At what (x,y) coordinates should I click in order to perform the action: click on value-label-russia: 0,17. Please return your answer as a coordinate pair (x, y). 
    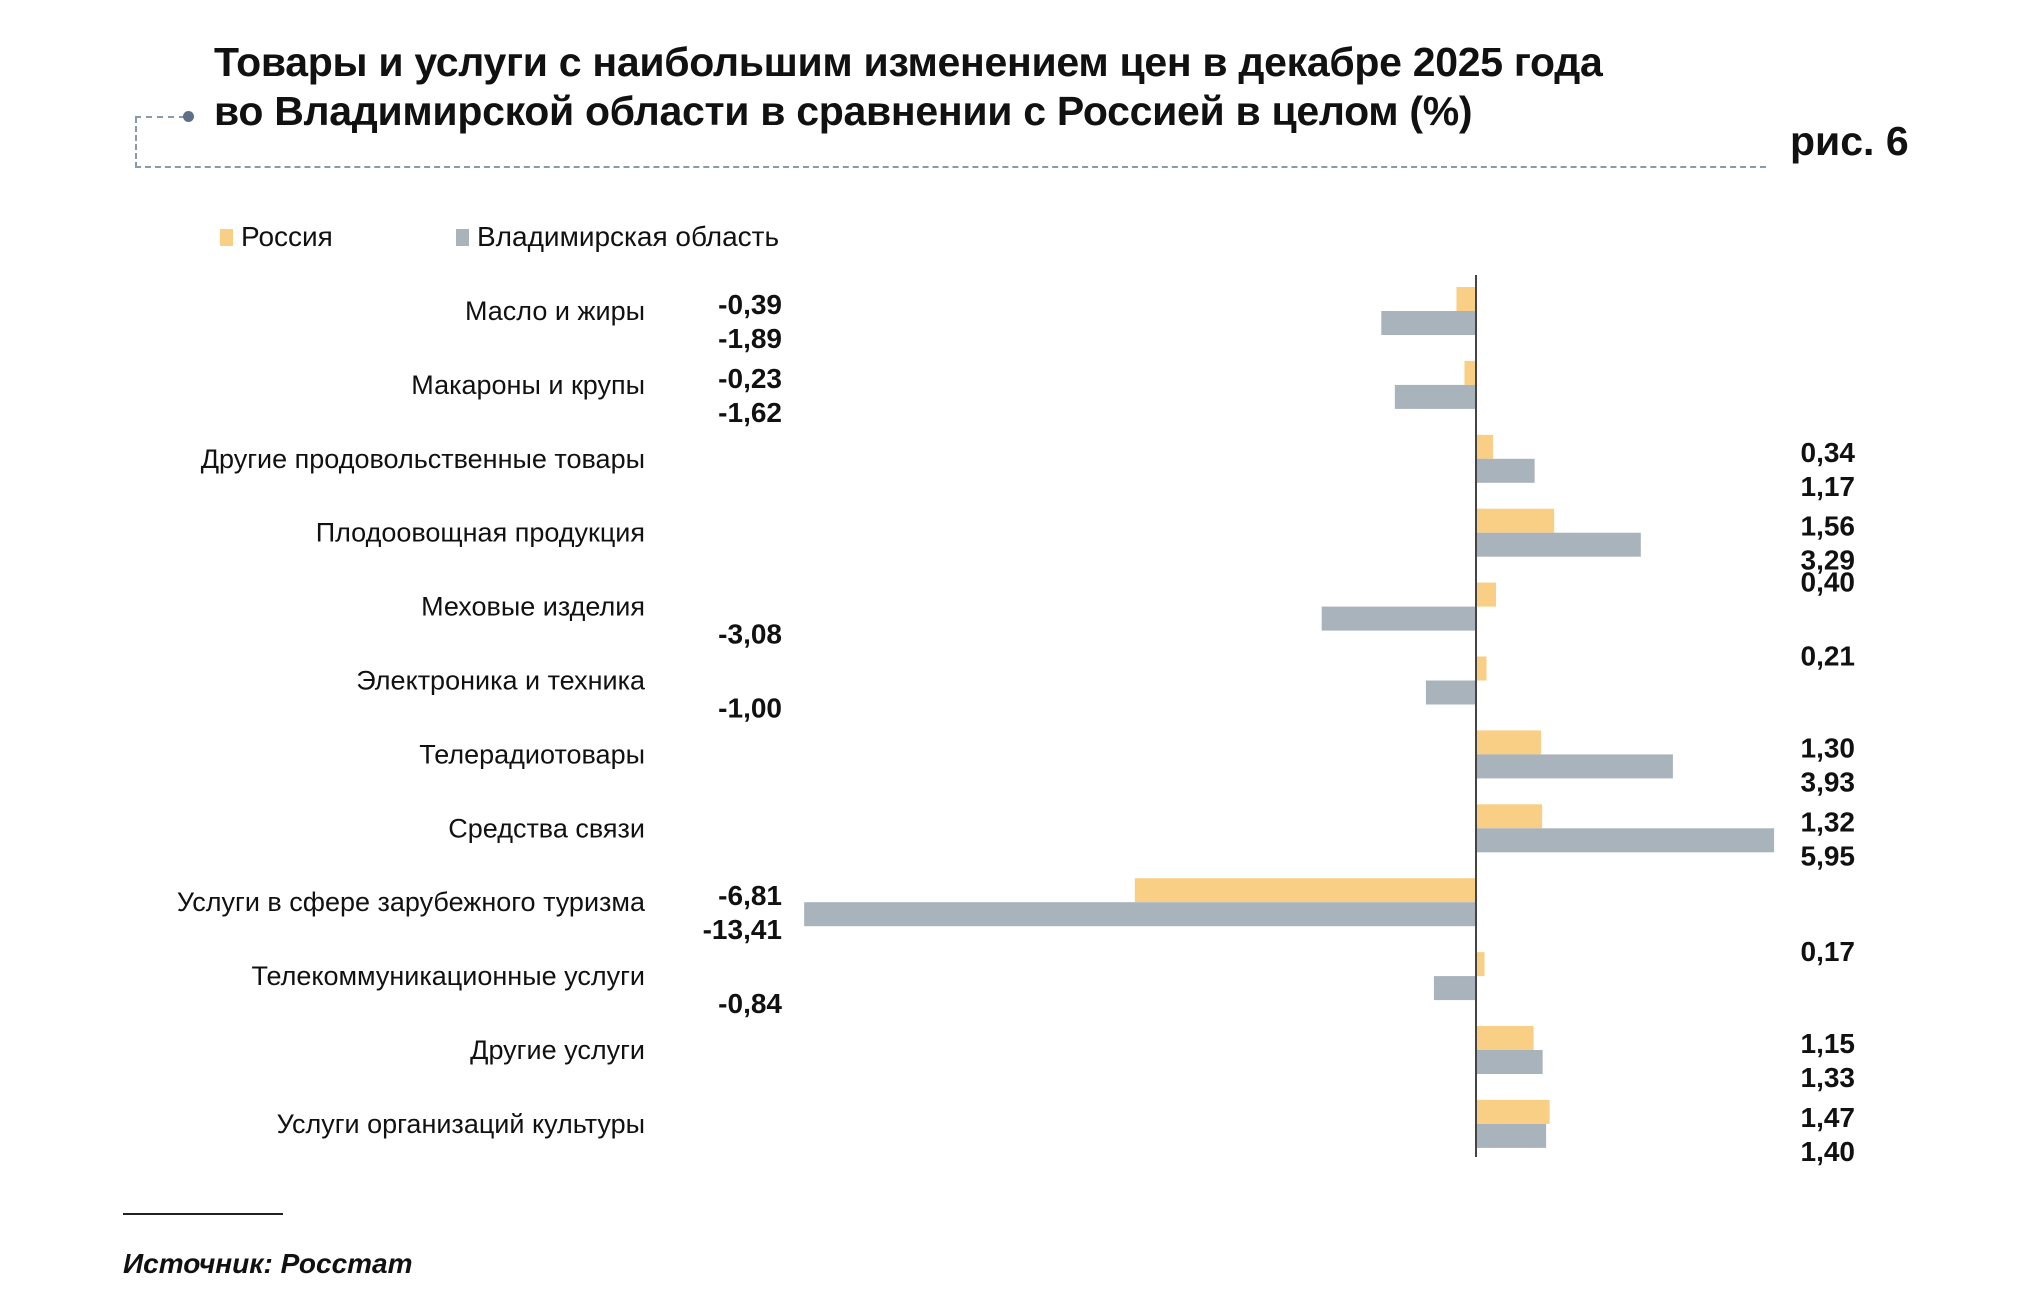
    Looking at the image, I should click on (1828, 951).